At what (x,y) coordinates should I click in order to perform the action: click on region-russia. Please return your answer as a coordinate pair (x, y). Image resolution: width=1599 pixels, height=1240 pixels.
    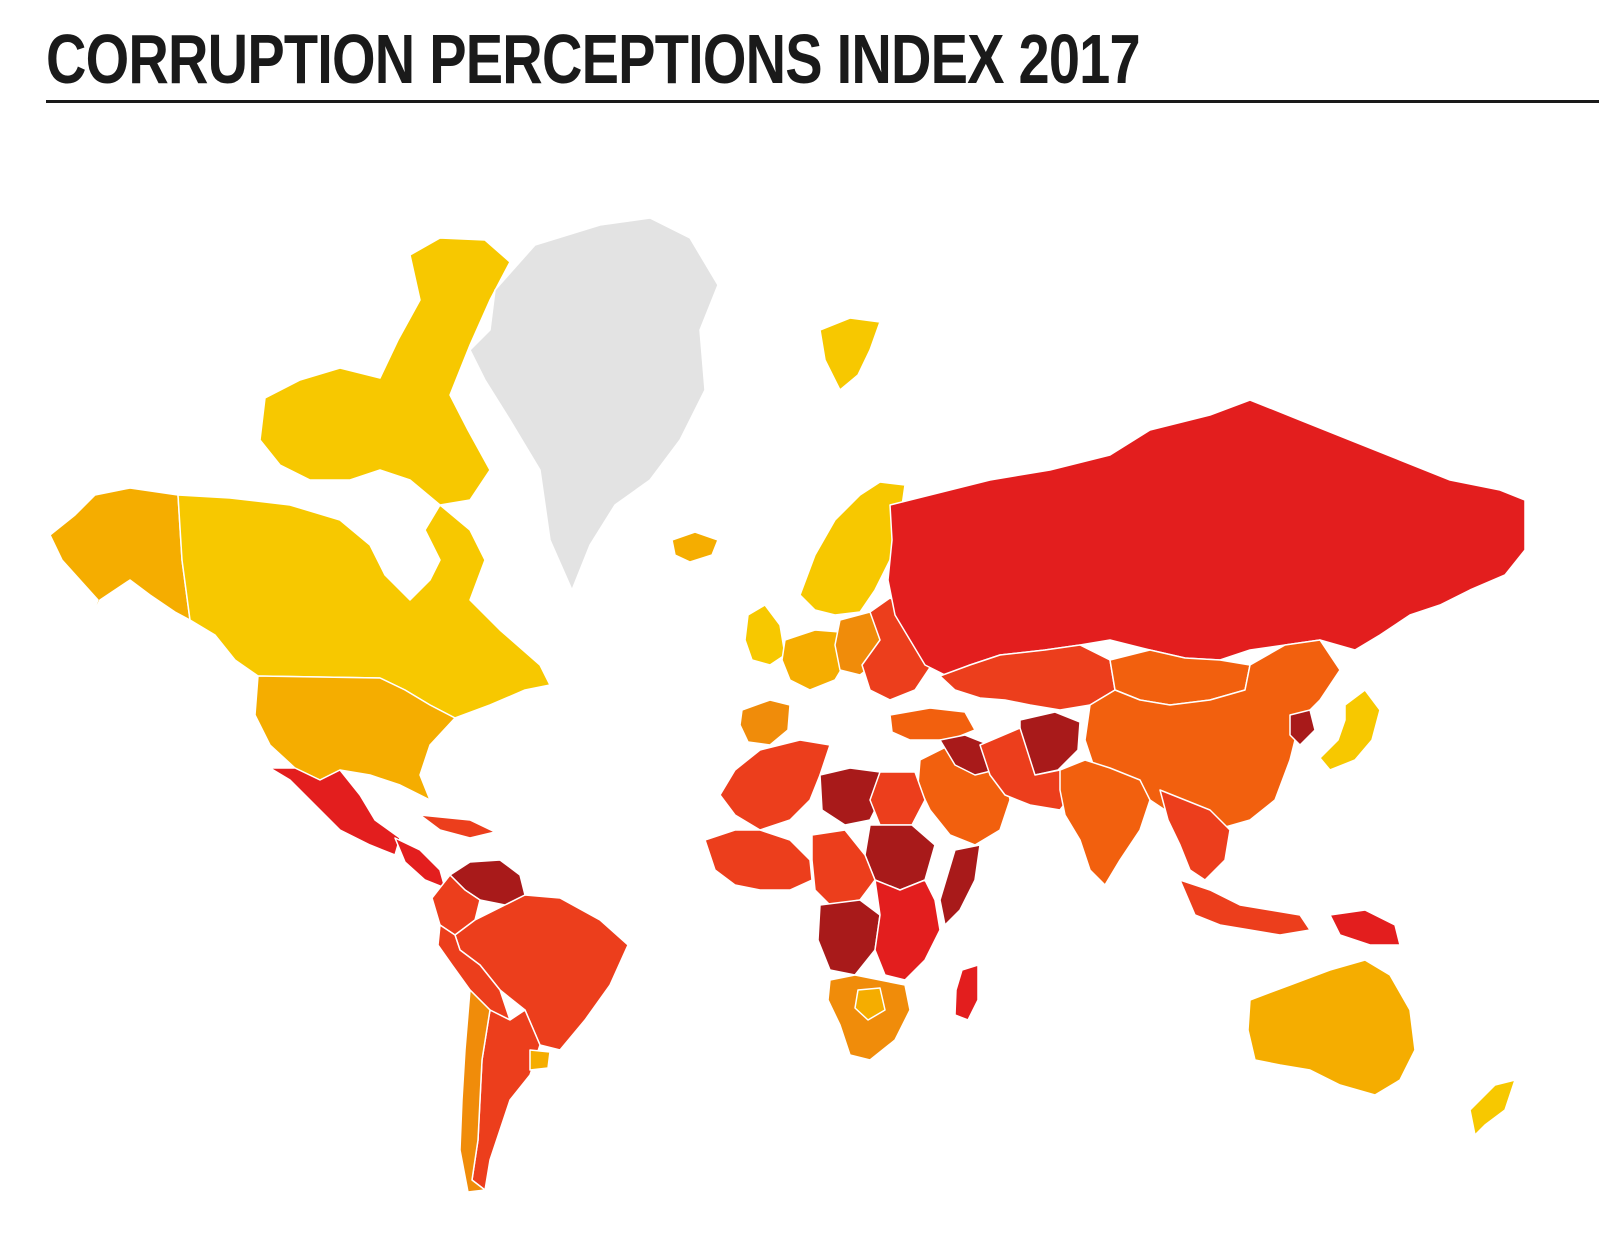
    Looking at the image, I should click on (1206, 537).